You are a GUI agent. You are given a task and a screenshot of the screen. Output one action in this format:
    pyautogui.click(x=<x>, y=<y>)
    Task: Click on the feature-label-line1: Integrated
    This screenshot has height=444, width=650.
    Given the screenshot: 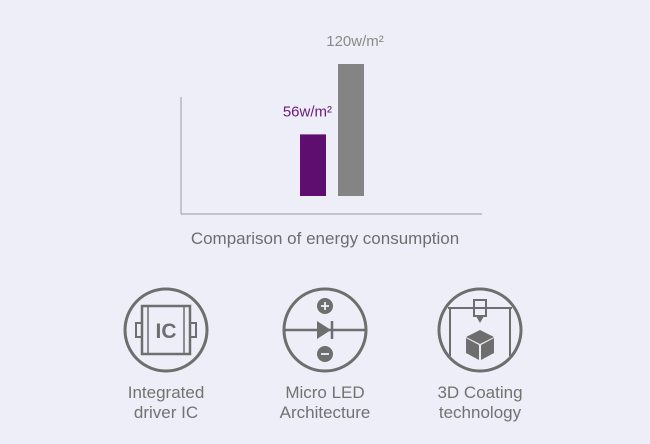 What is the action you would take?
    pyautogui.click(x=166, y=392)
    